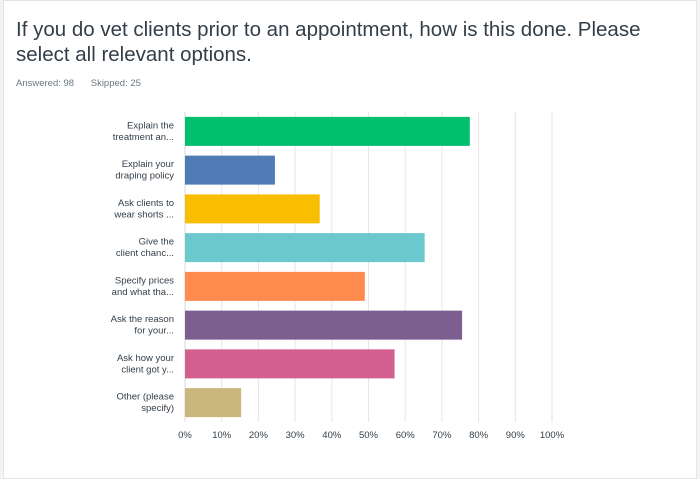 This screenshot has height=479, width=700. Describe the element at coordinates (406, 435) in the screenshot. I see `x-tick-label: 60%` at that location.